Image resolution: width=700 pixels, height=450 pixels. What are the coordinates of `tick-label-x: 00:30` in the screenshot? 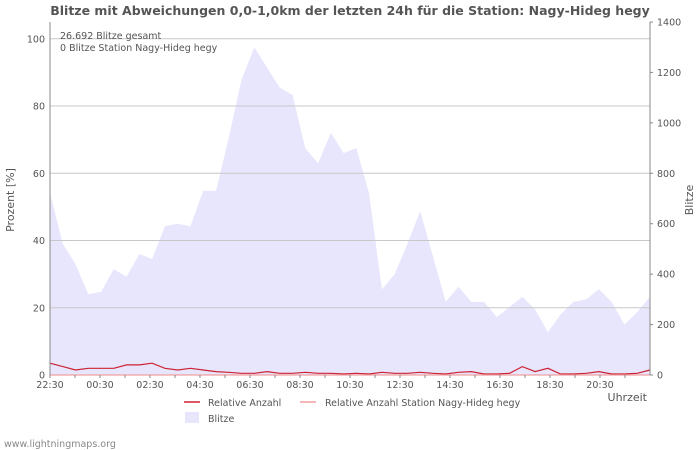 It's located at (99, 385).